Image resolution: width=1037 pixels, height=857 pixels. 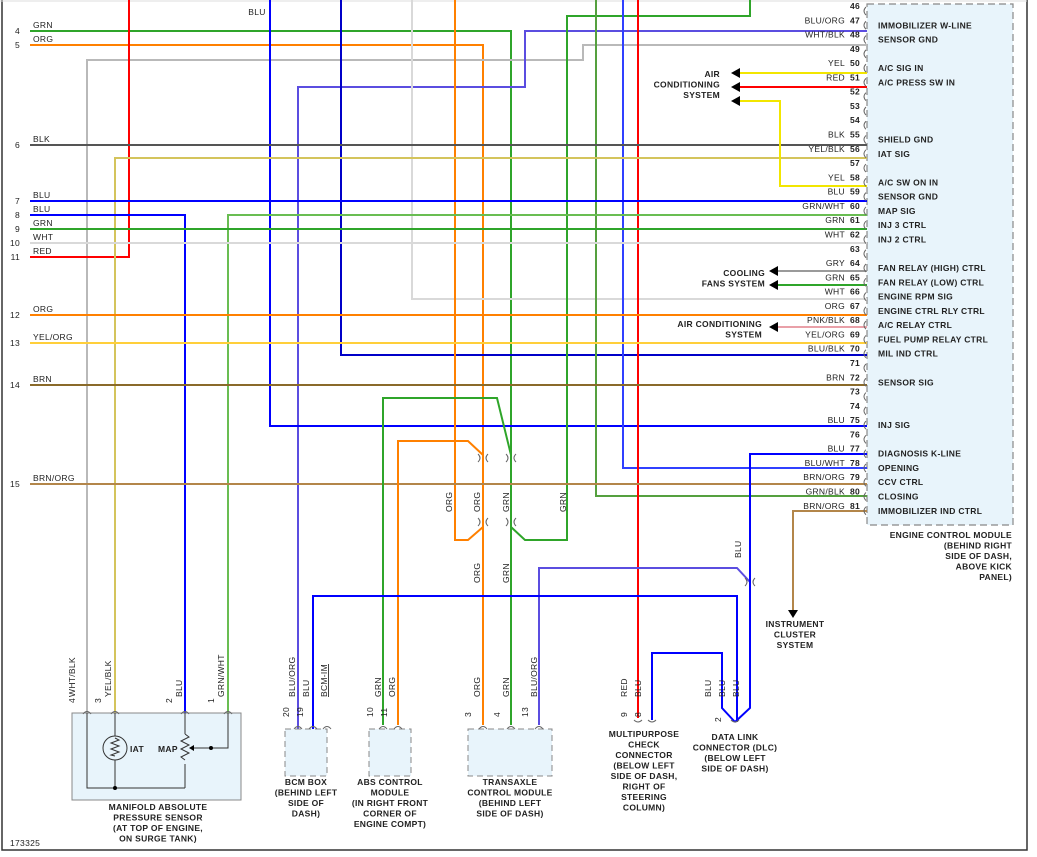 What do you see at coordinates (390, 803) in the screenshot?
I see `abs-name: (IN RIGHT FRONT` at bounding box center [390, 803].